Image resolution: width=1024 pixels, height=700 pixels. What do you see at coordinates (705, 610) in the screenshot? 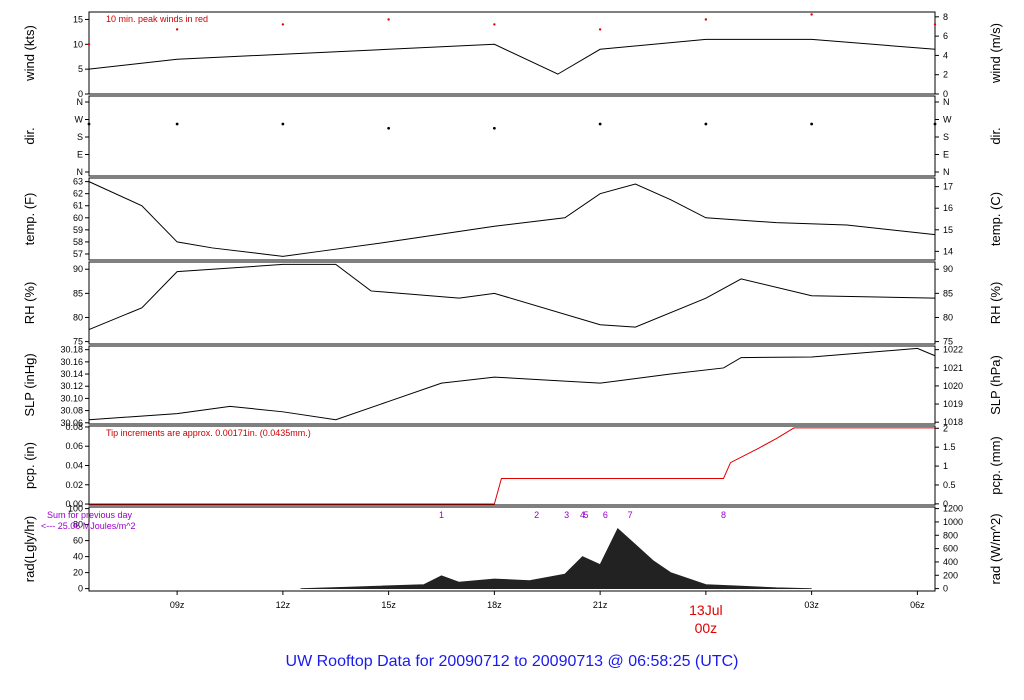
I see `date-marker-day: 13Jul` at bounding box center [705, 610].